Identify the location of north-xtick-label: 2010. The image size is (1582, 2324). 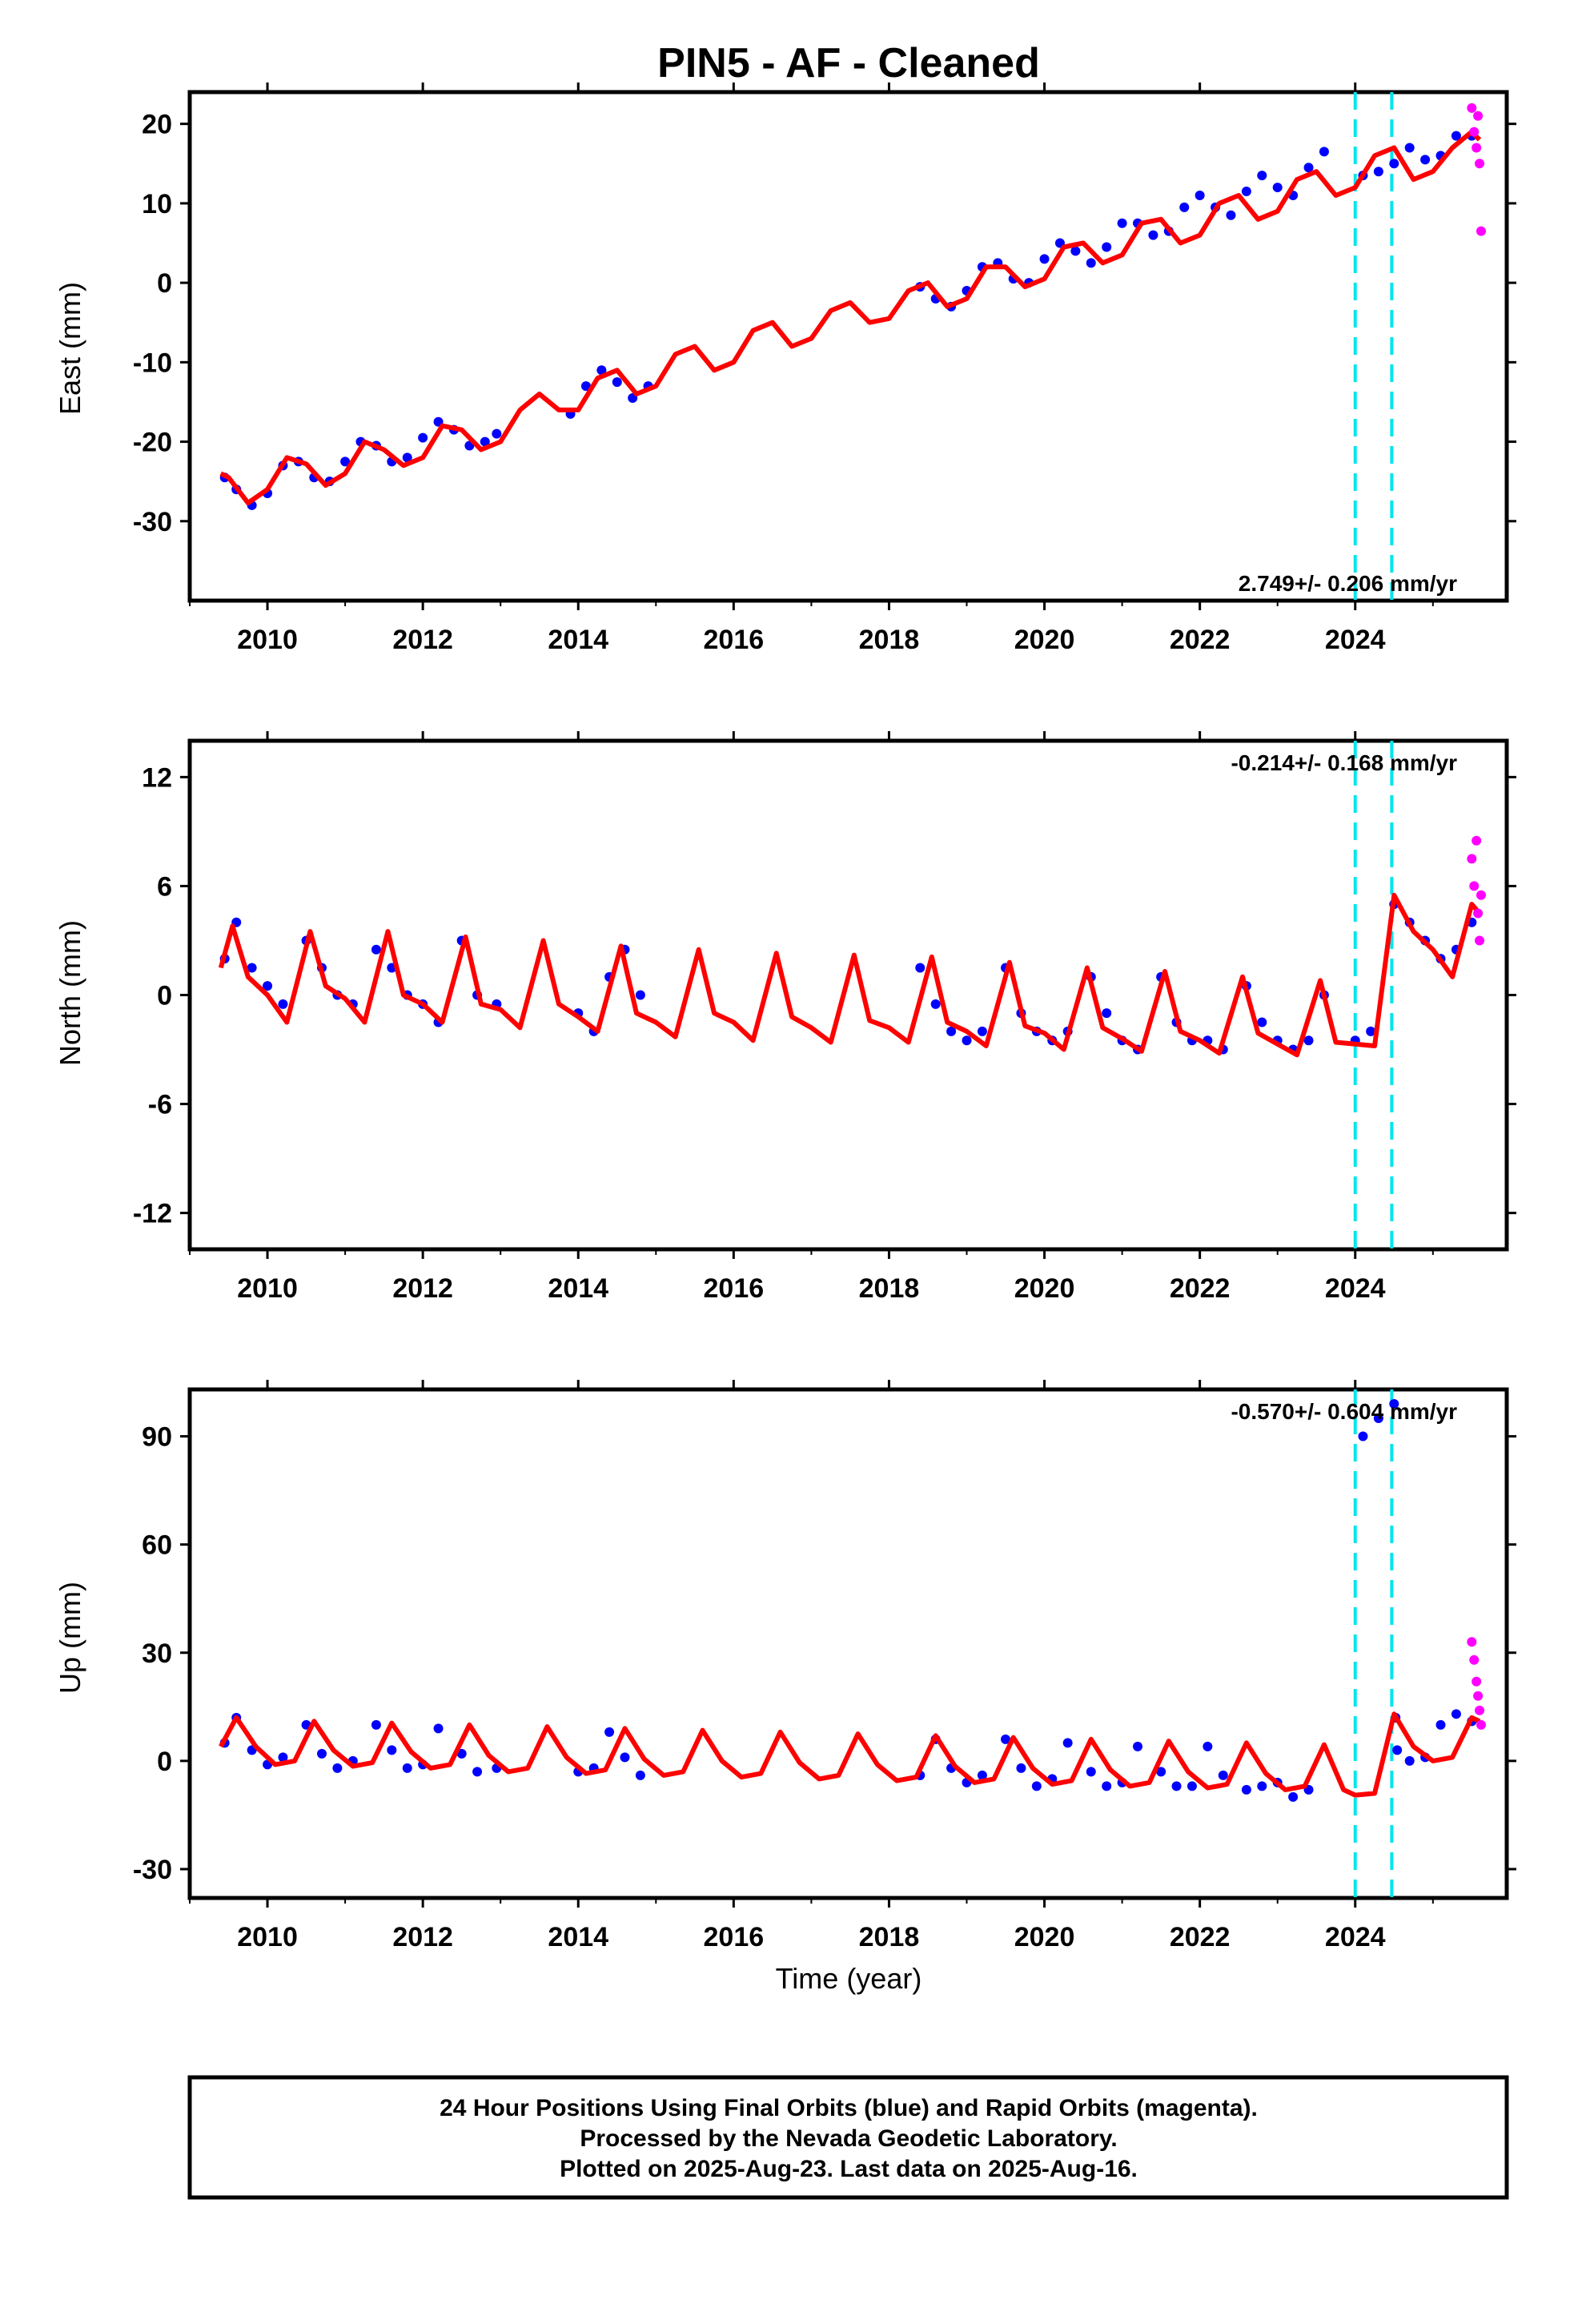
(267, 1288).